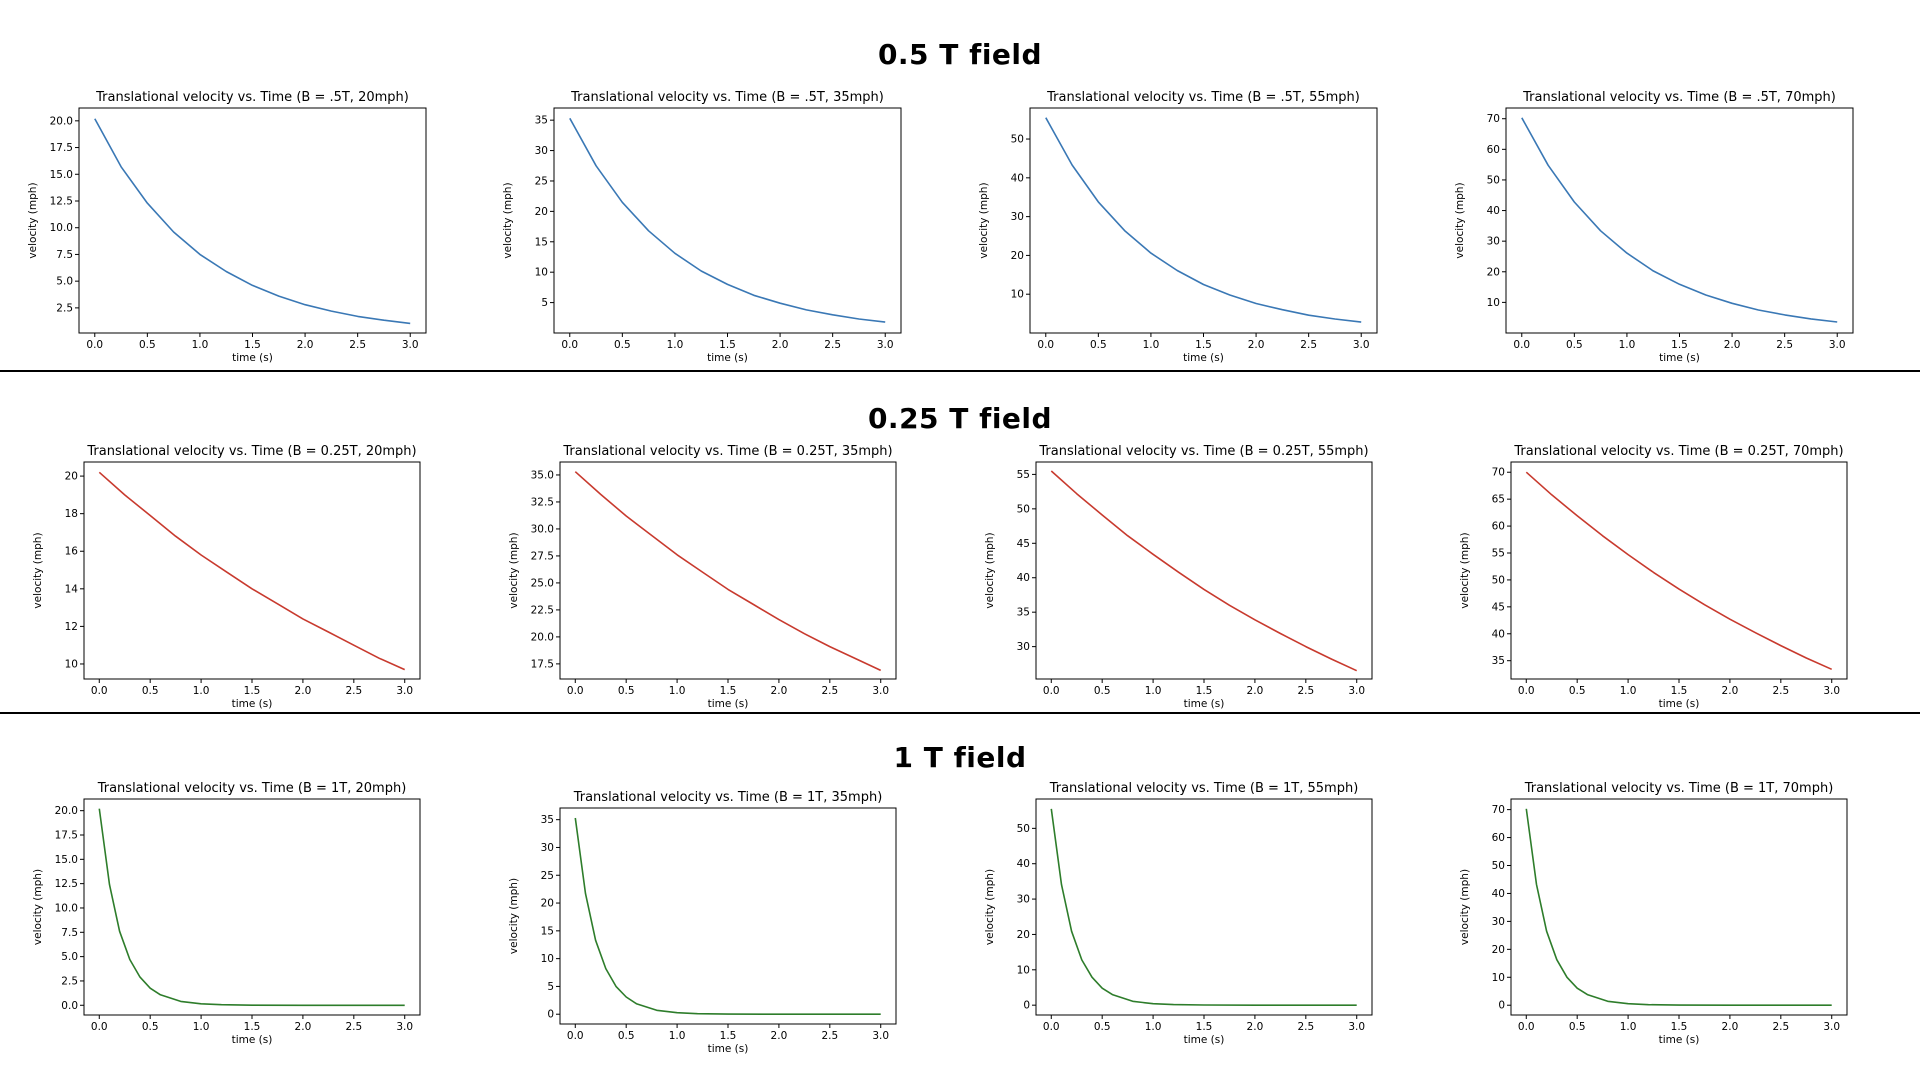 This screenshot has width=1920, height=1080. I want to click on y-tick-label: 25, so click(547, 876).